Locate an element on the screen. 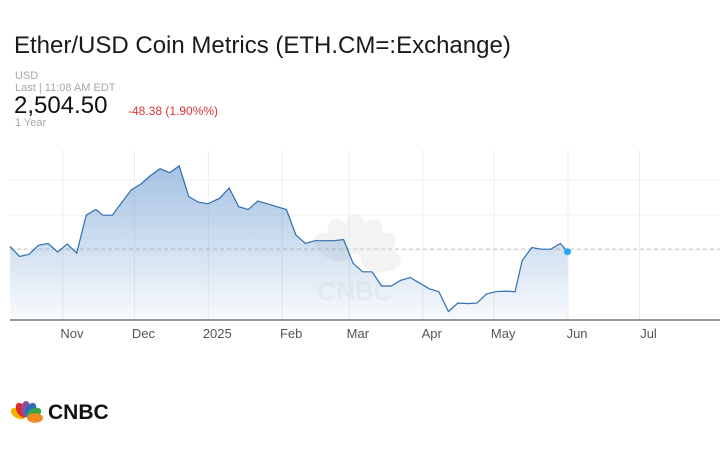 This screenshot has width=720, height=450. x-axis-ticks: Nov Dec 2025 Feb Mar Apr May Jun Jul is located at coordinates (358, 333).